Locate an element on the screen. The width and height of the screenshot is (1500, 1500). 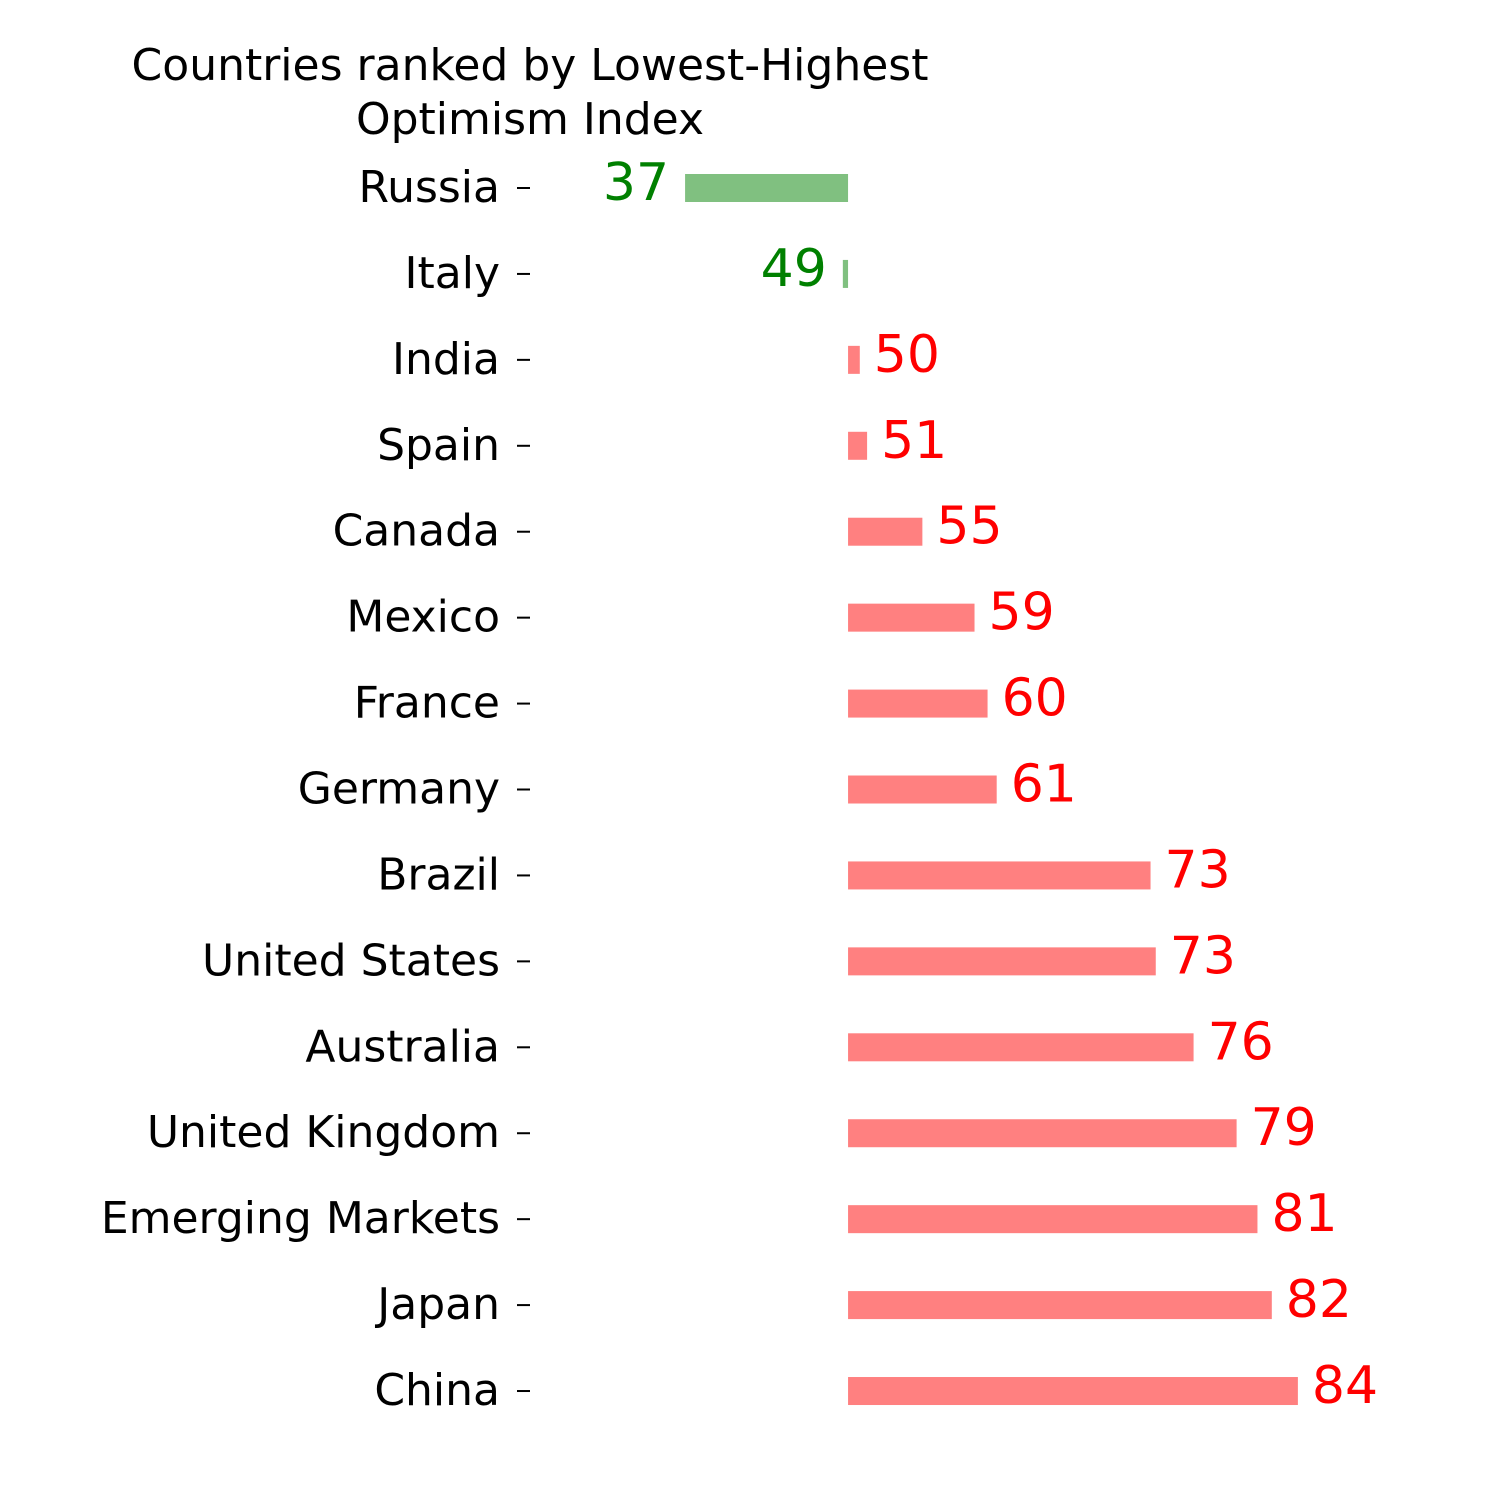
y-tick-label: Germany is located at coordinates (399, 789).